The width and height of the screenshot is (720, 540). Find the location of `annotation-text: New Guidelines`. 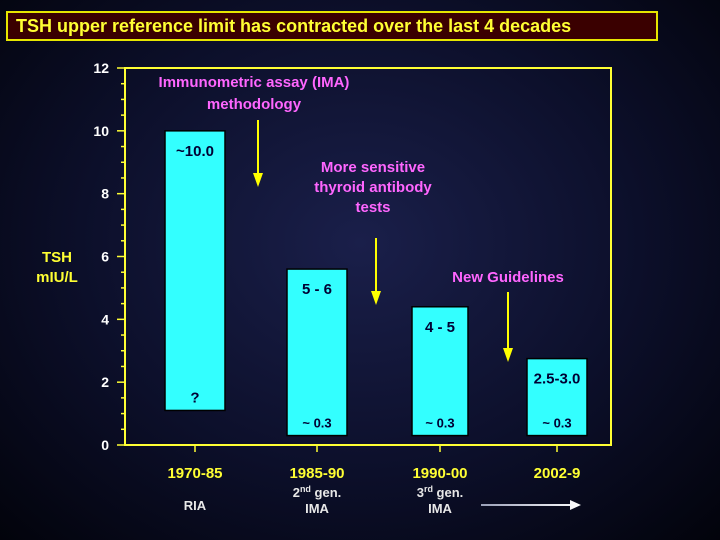

annotation-text: New Guidelines is located at coordinates (508, 277).